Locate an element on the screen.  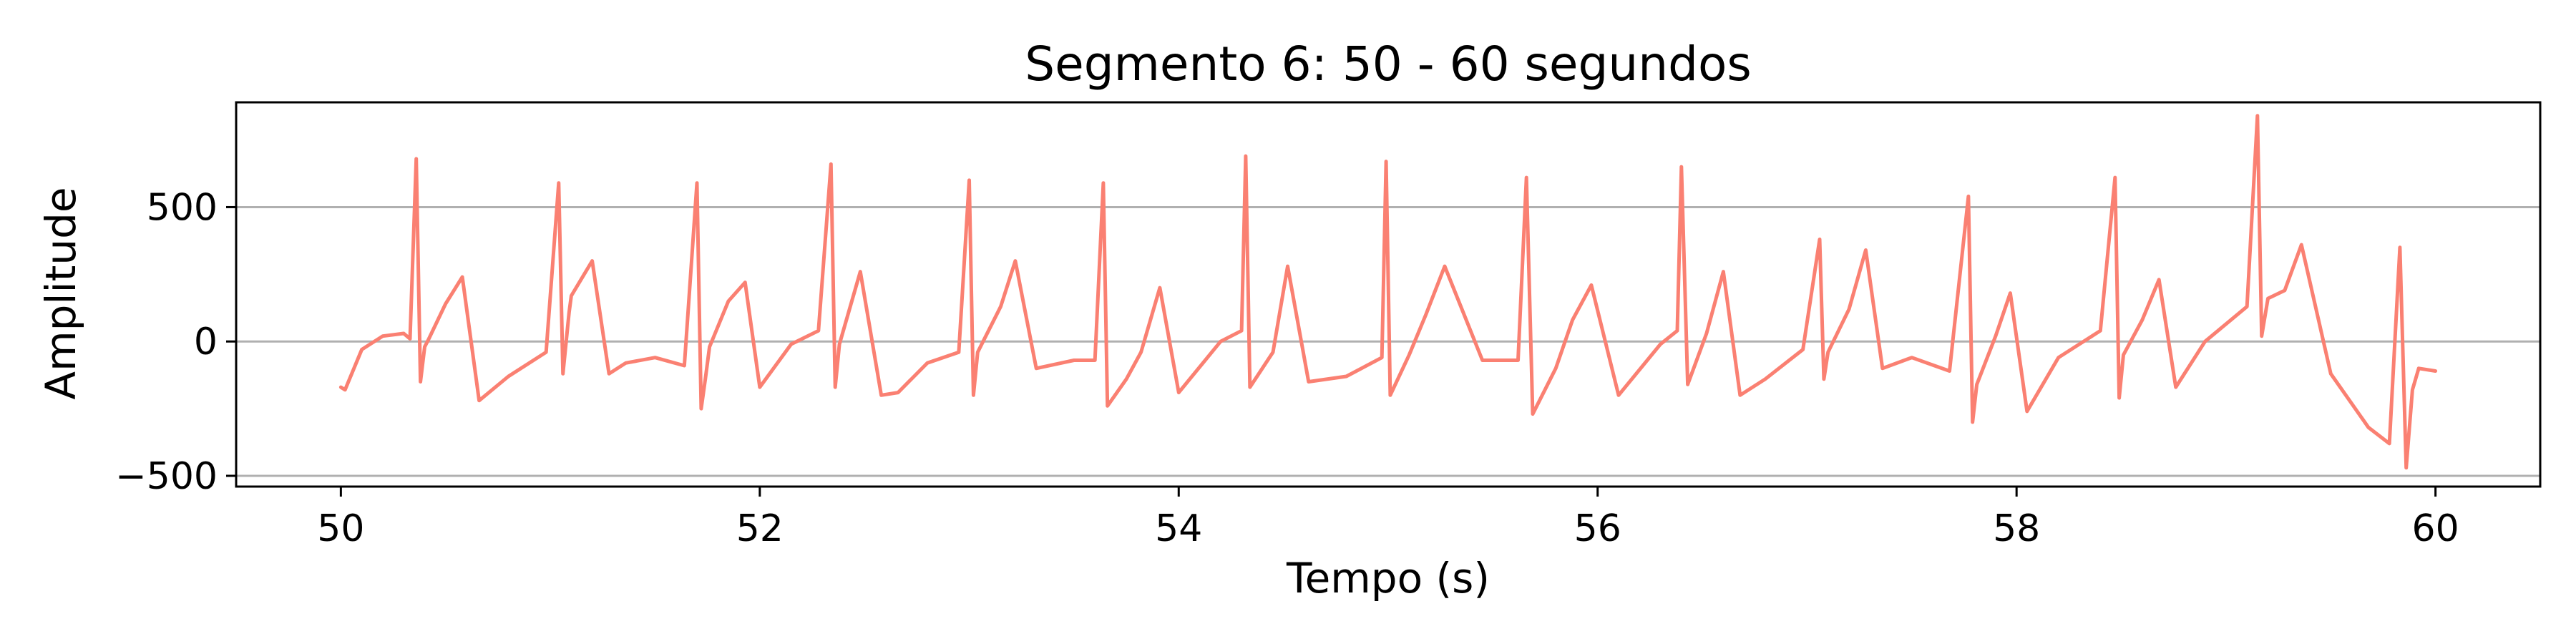
y-tick-label: −500 is located at coordinates (166, 476).